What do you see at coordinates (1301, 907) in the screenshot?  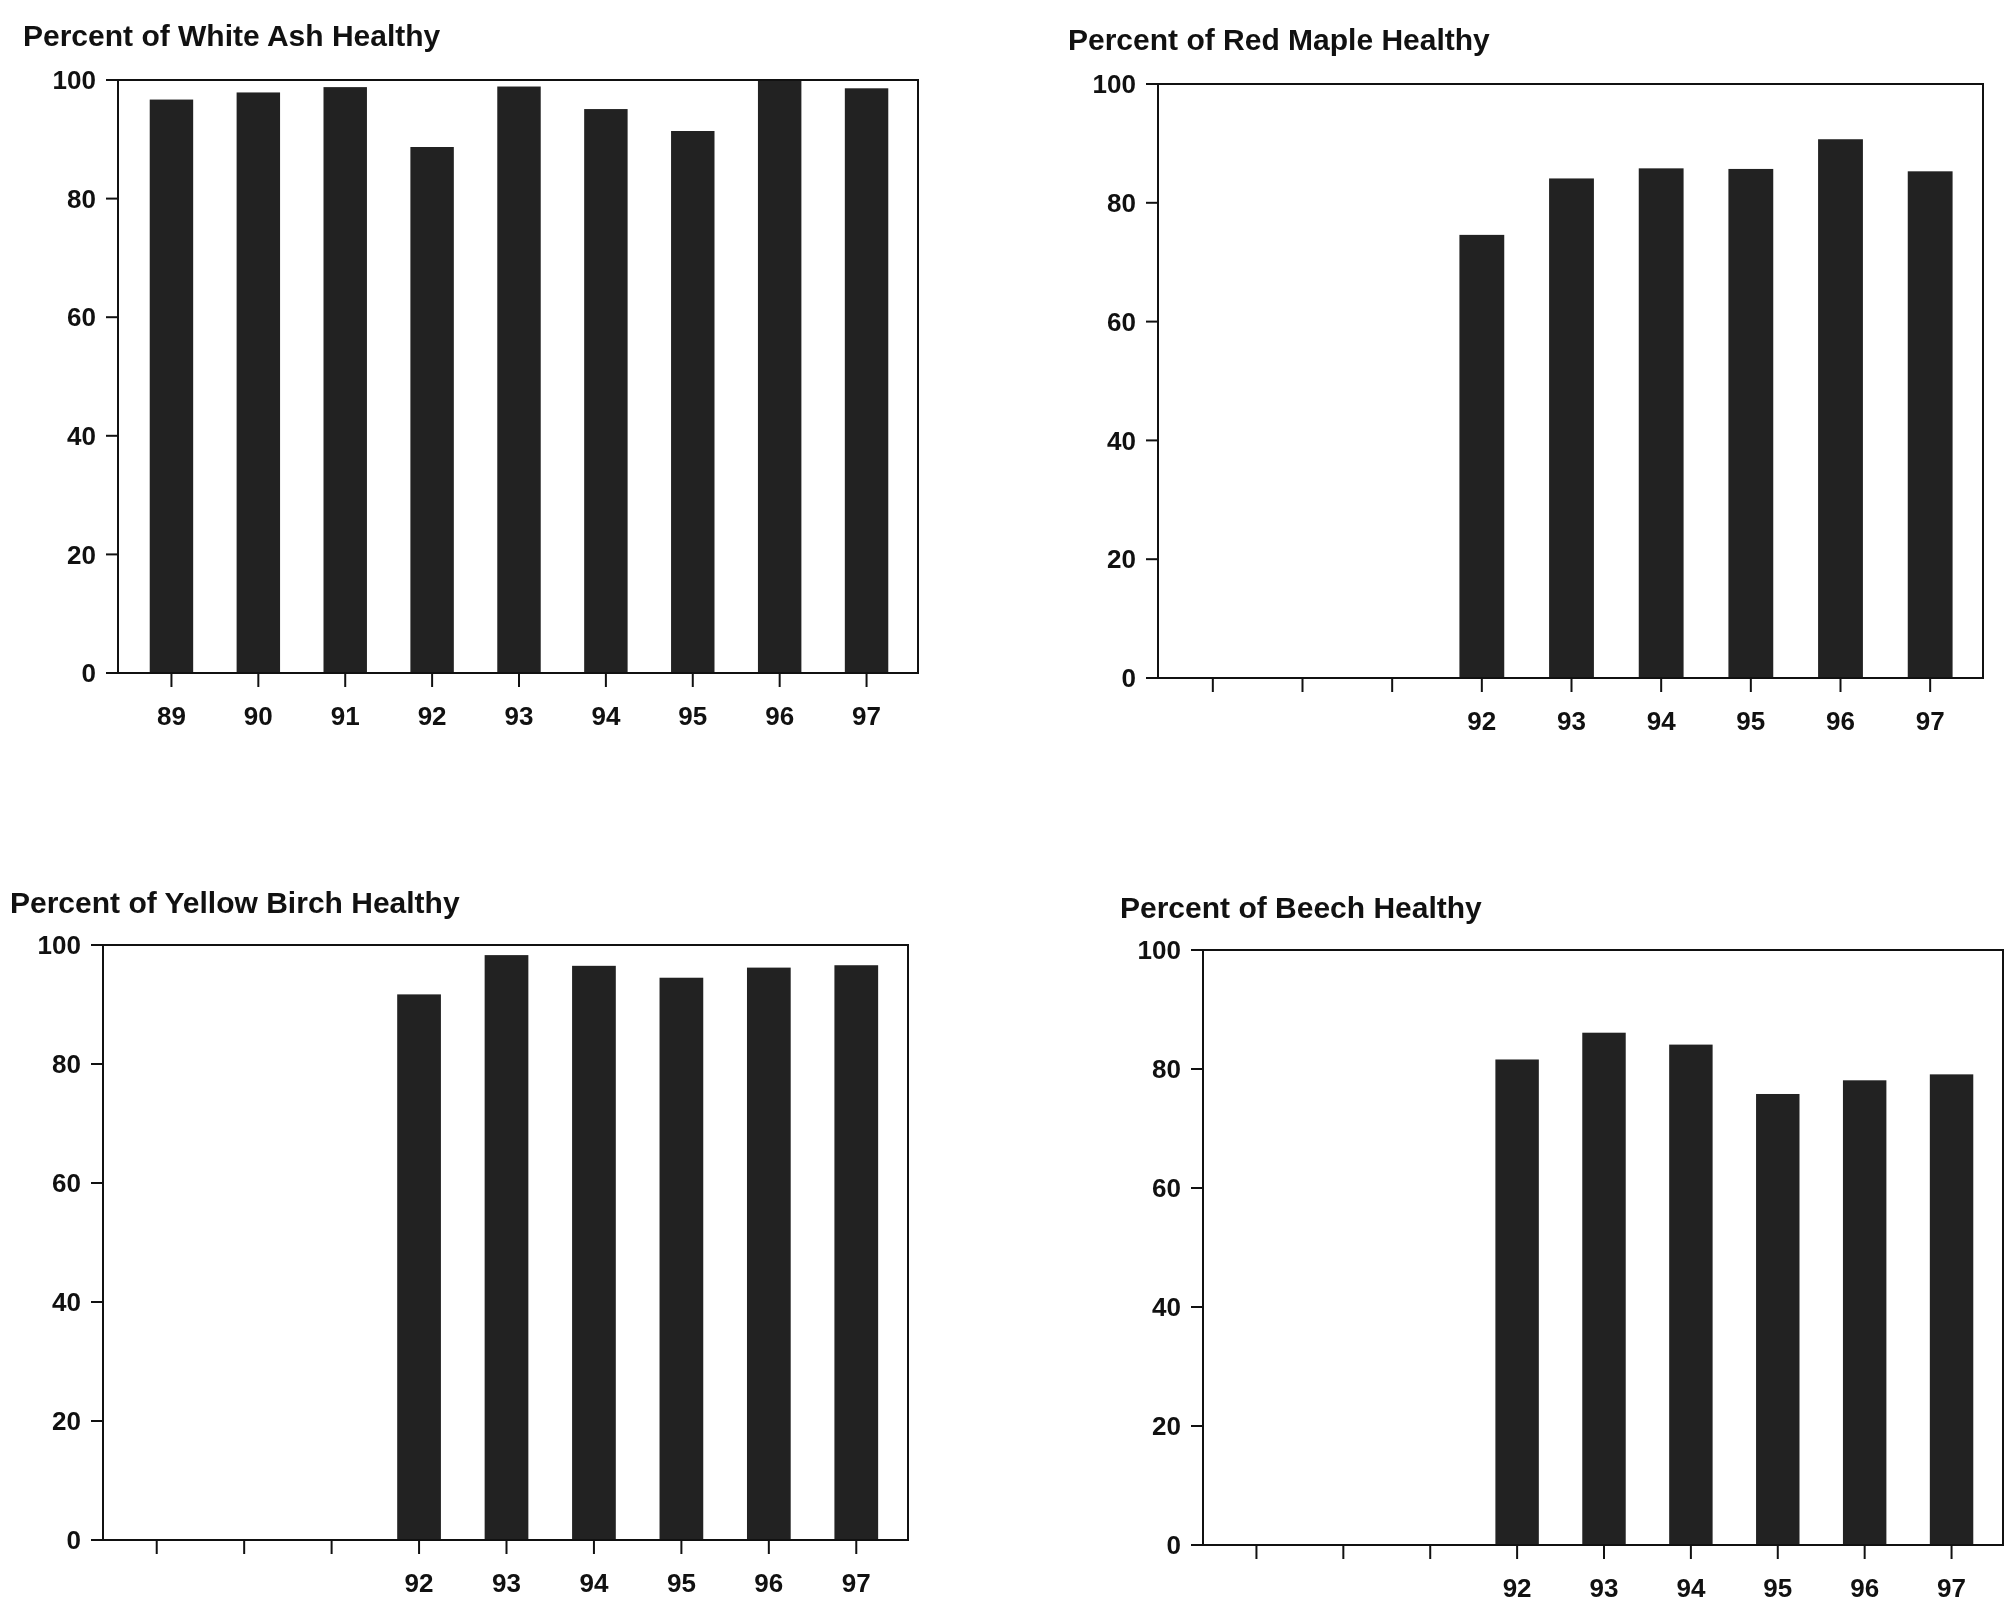 I see `chart-title: Percent of Beech Healthy` at bounding box center [1301, 907].